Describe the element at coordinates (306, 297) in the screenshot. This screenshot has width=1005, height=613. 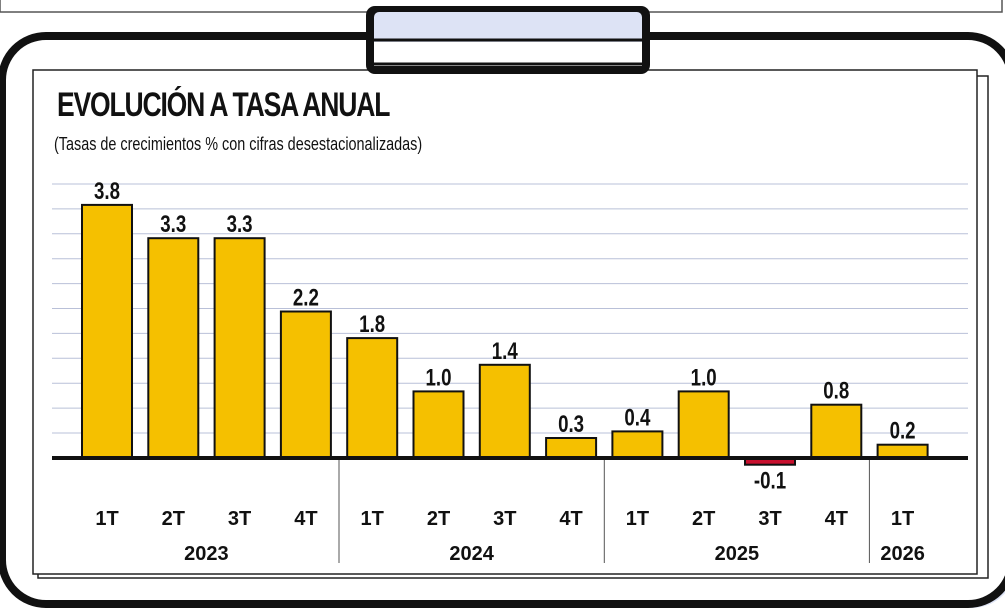
I see `bar-value-label: 2.2` at that location.